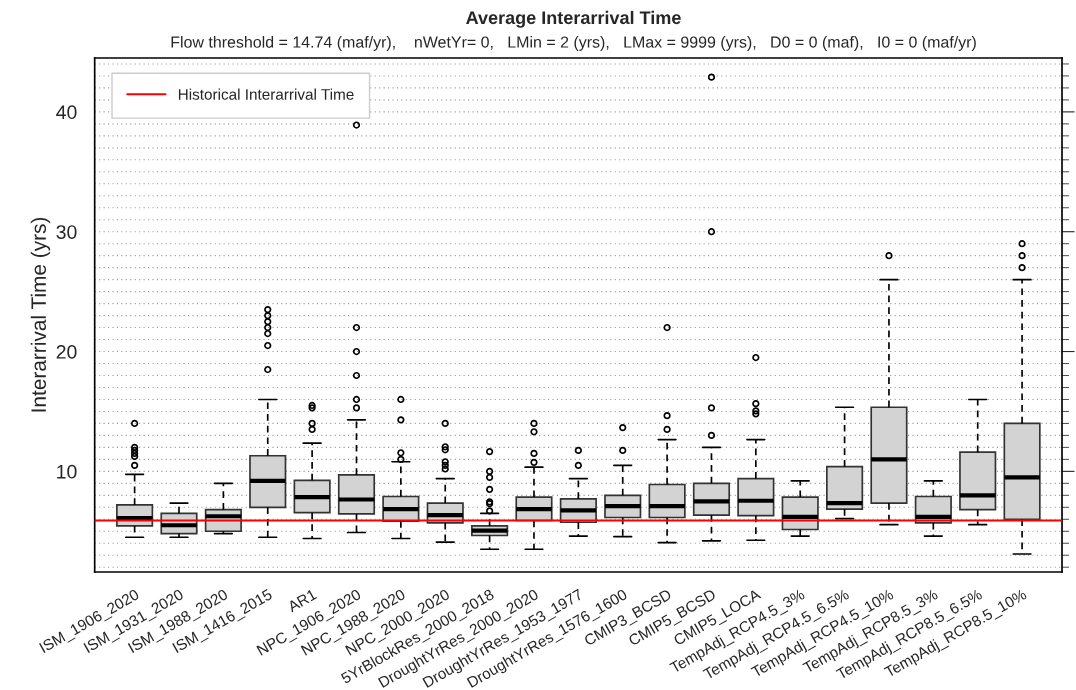 The height and width of the screenshot is (690, 1076). What do you see at coordinates (66, 232) in the screenshot?
I see `y-tick-label: 30` at bounding box center [66, 232].